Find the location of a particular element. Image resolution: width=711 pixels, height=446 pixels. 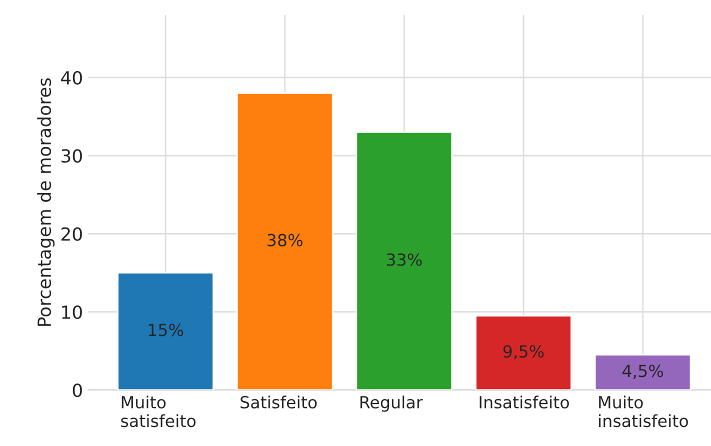

y-tick-label: 40 is located at coordinates (71, 77).